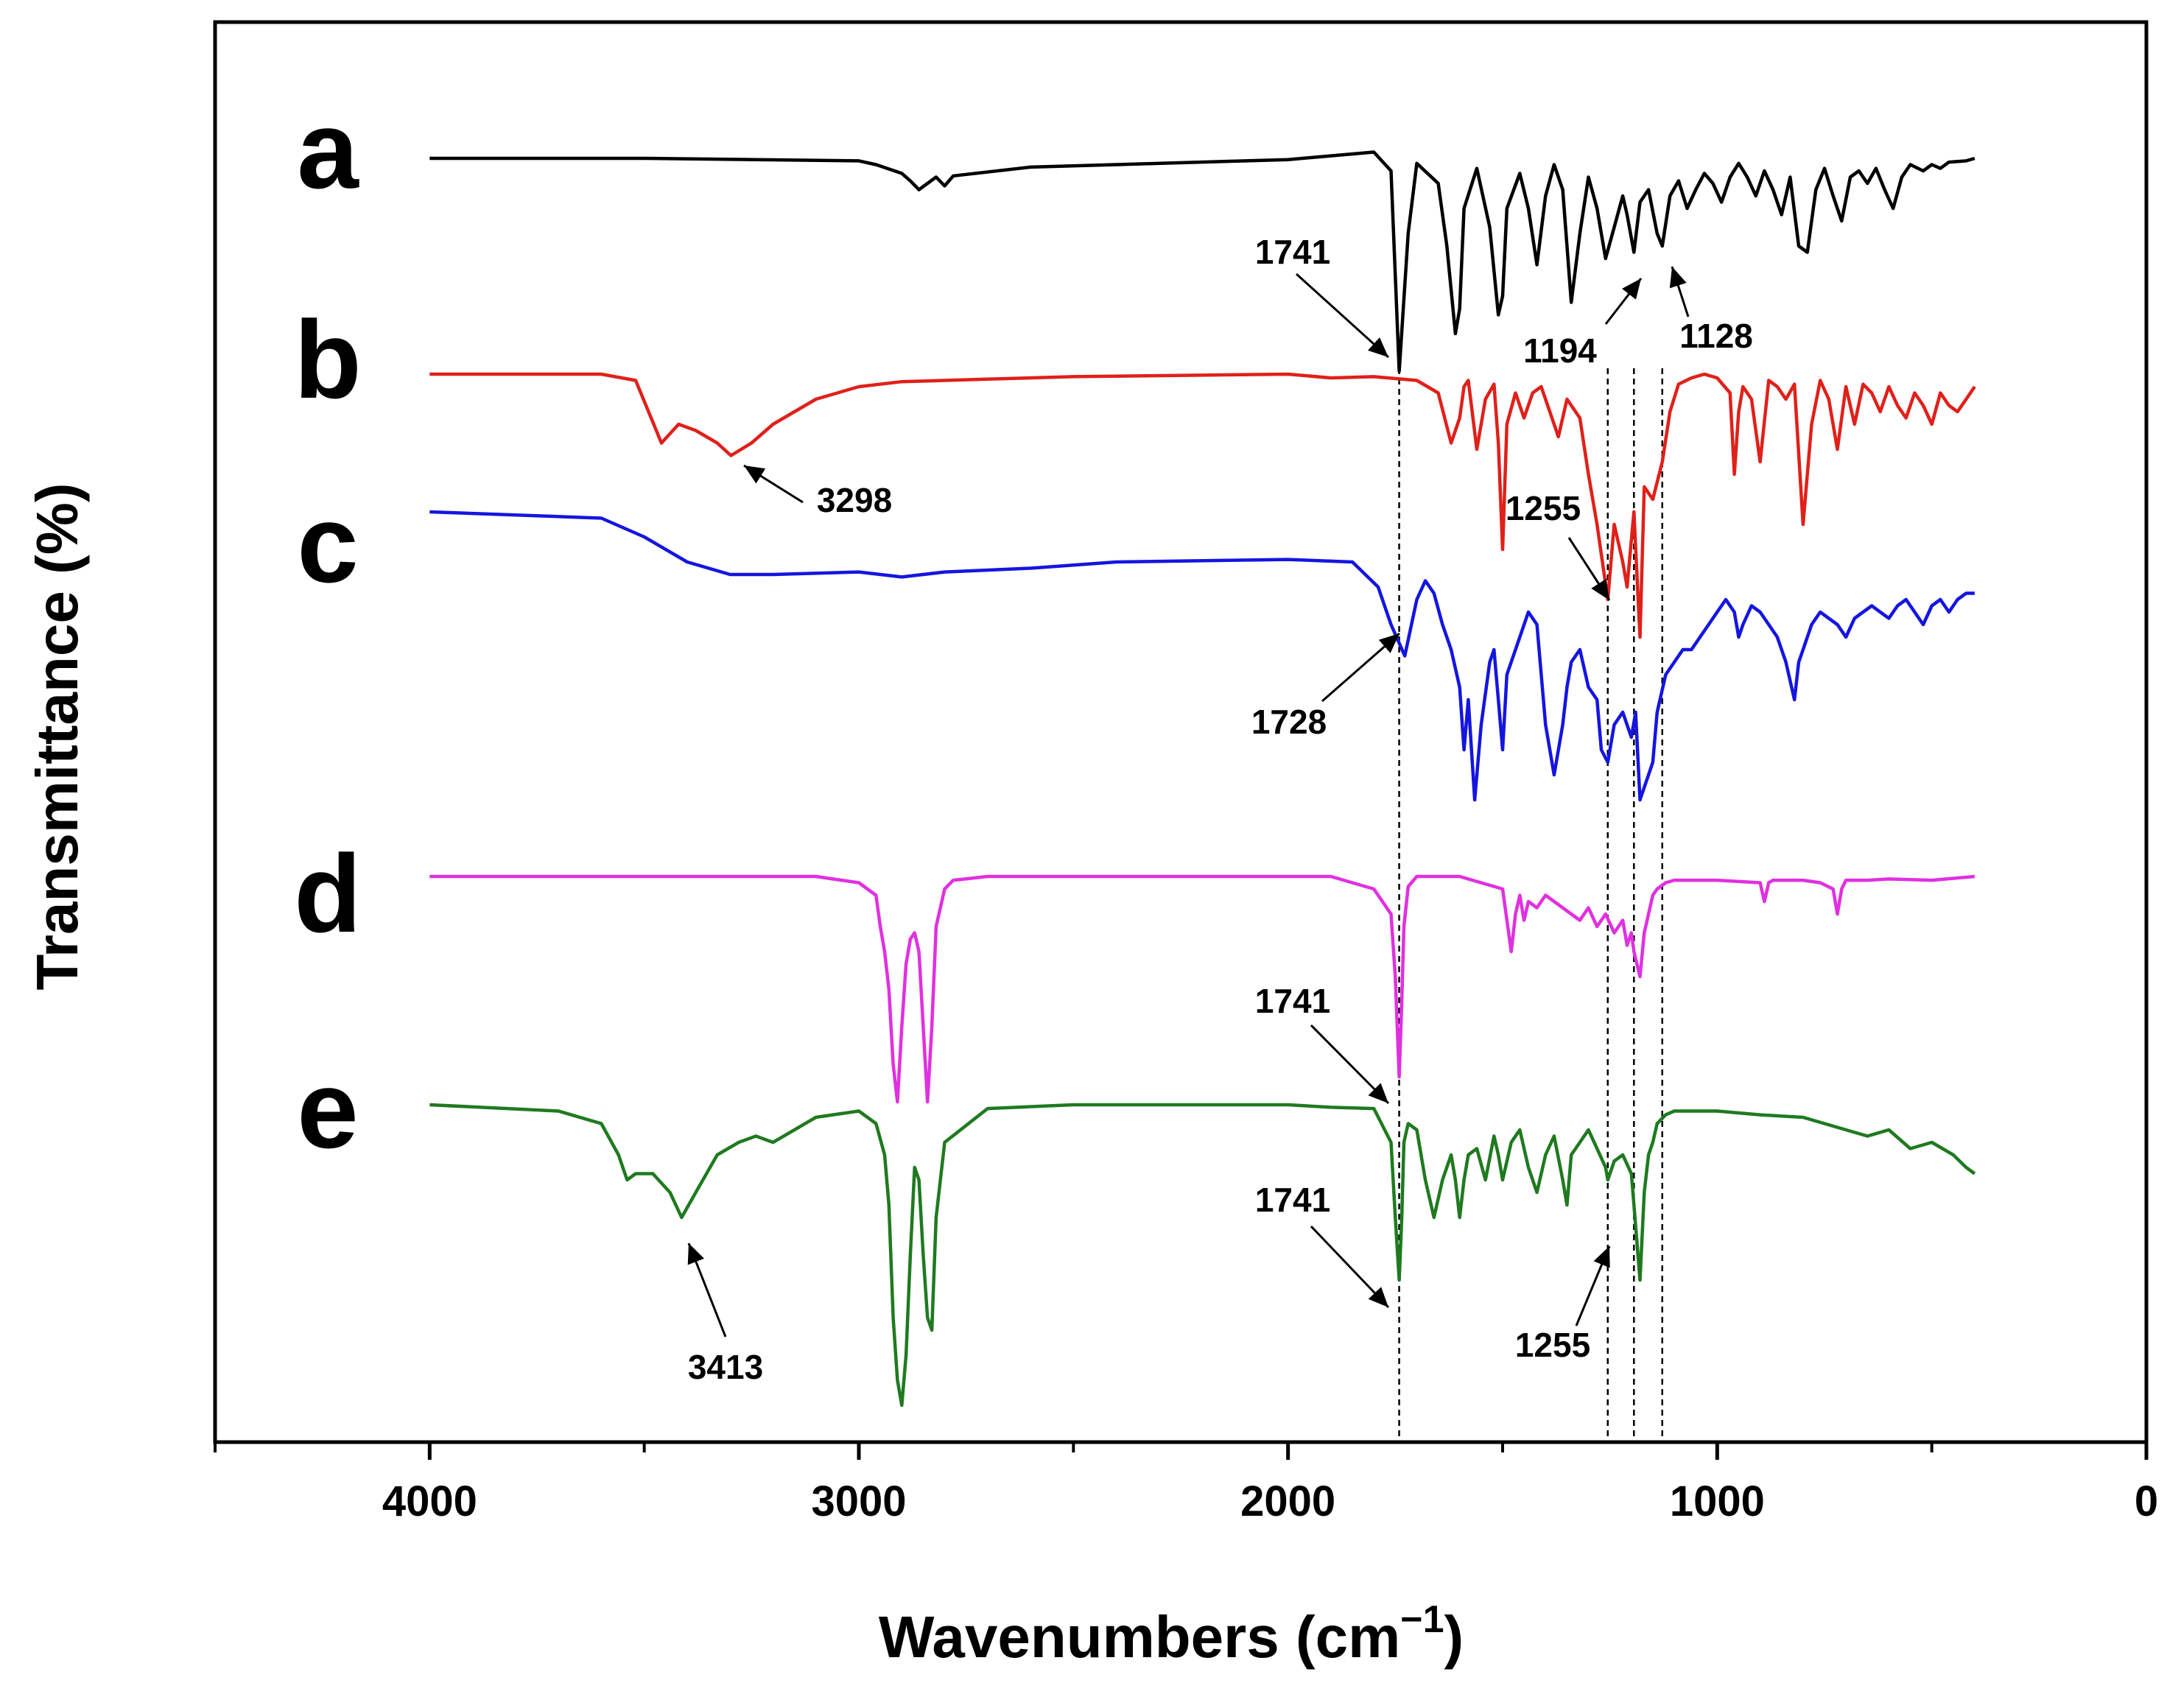 The image size is (2181, 1708). I want to click on x-axis-title-suffix: ), so click(1454, 1637).